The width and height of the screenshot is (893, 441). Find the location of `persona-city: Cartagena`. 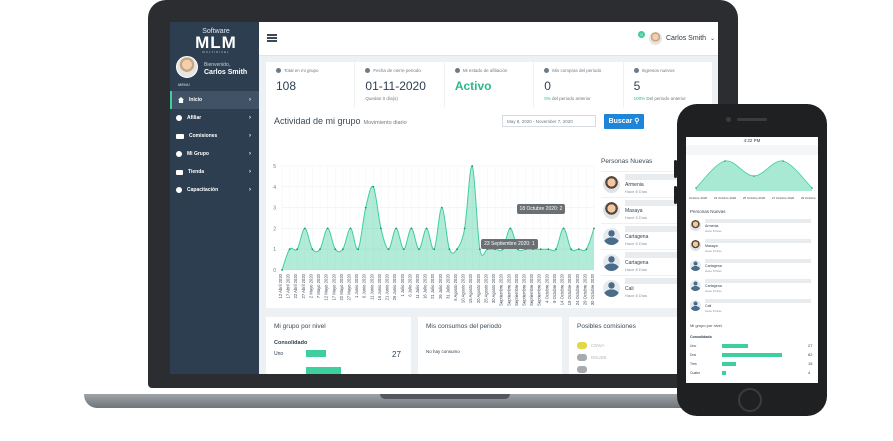

persona-city: Cartagena is located at coordinates (637, 263).